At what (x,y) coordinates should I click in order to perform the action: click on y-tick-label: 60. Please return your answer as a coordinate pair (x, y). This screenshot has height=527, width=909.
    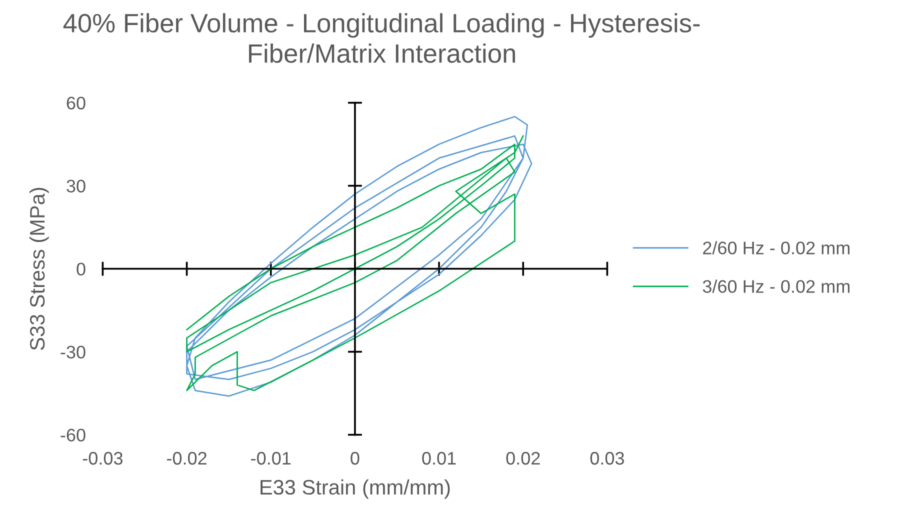
    Looking at the image, I should click on (76, 103).